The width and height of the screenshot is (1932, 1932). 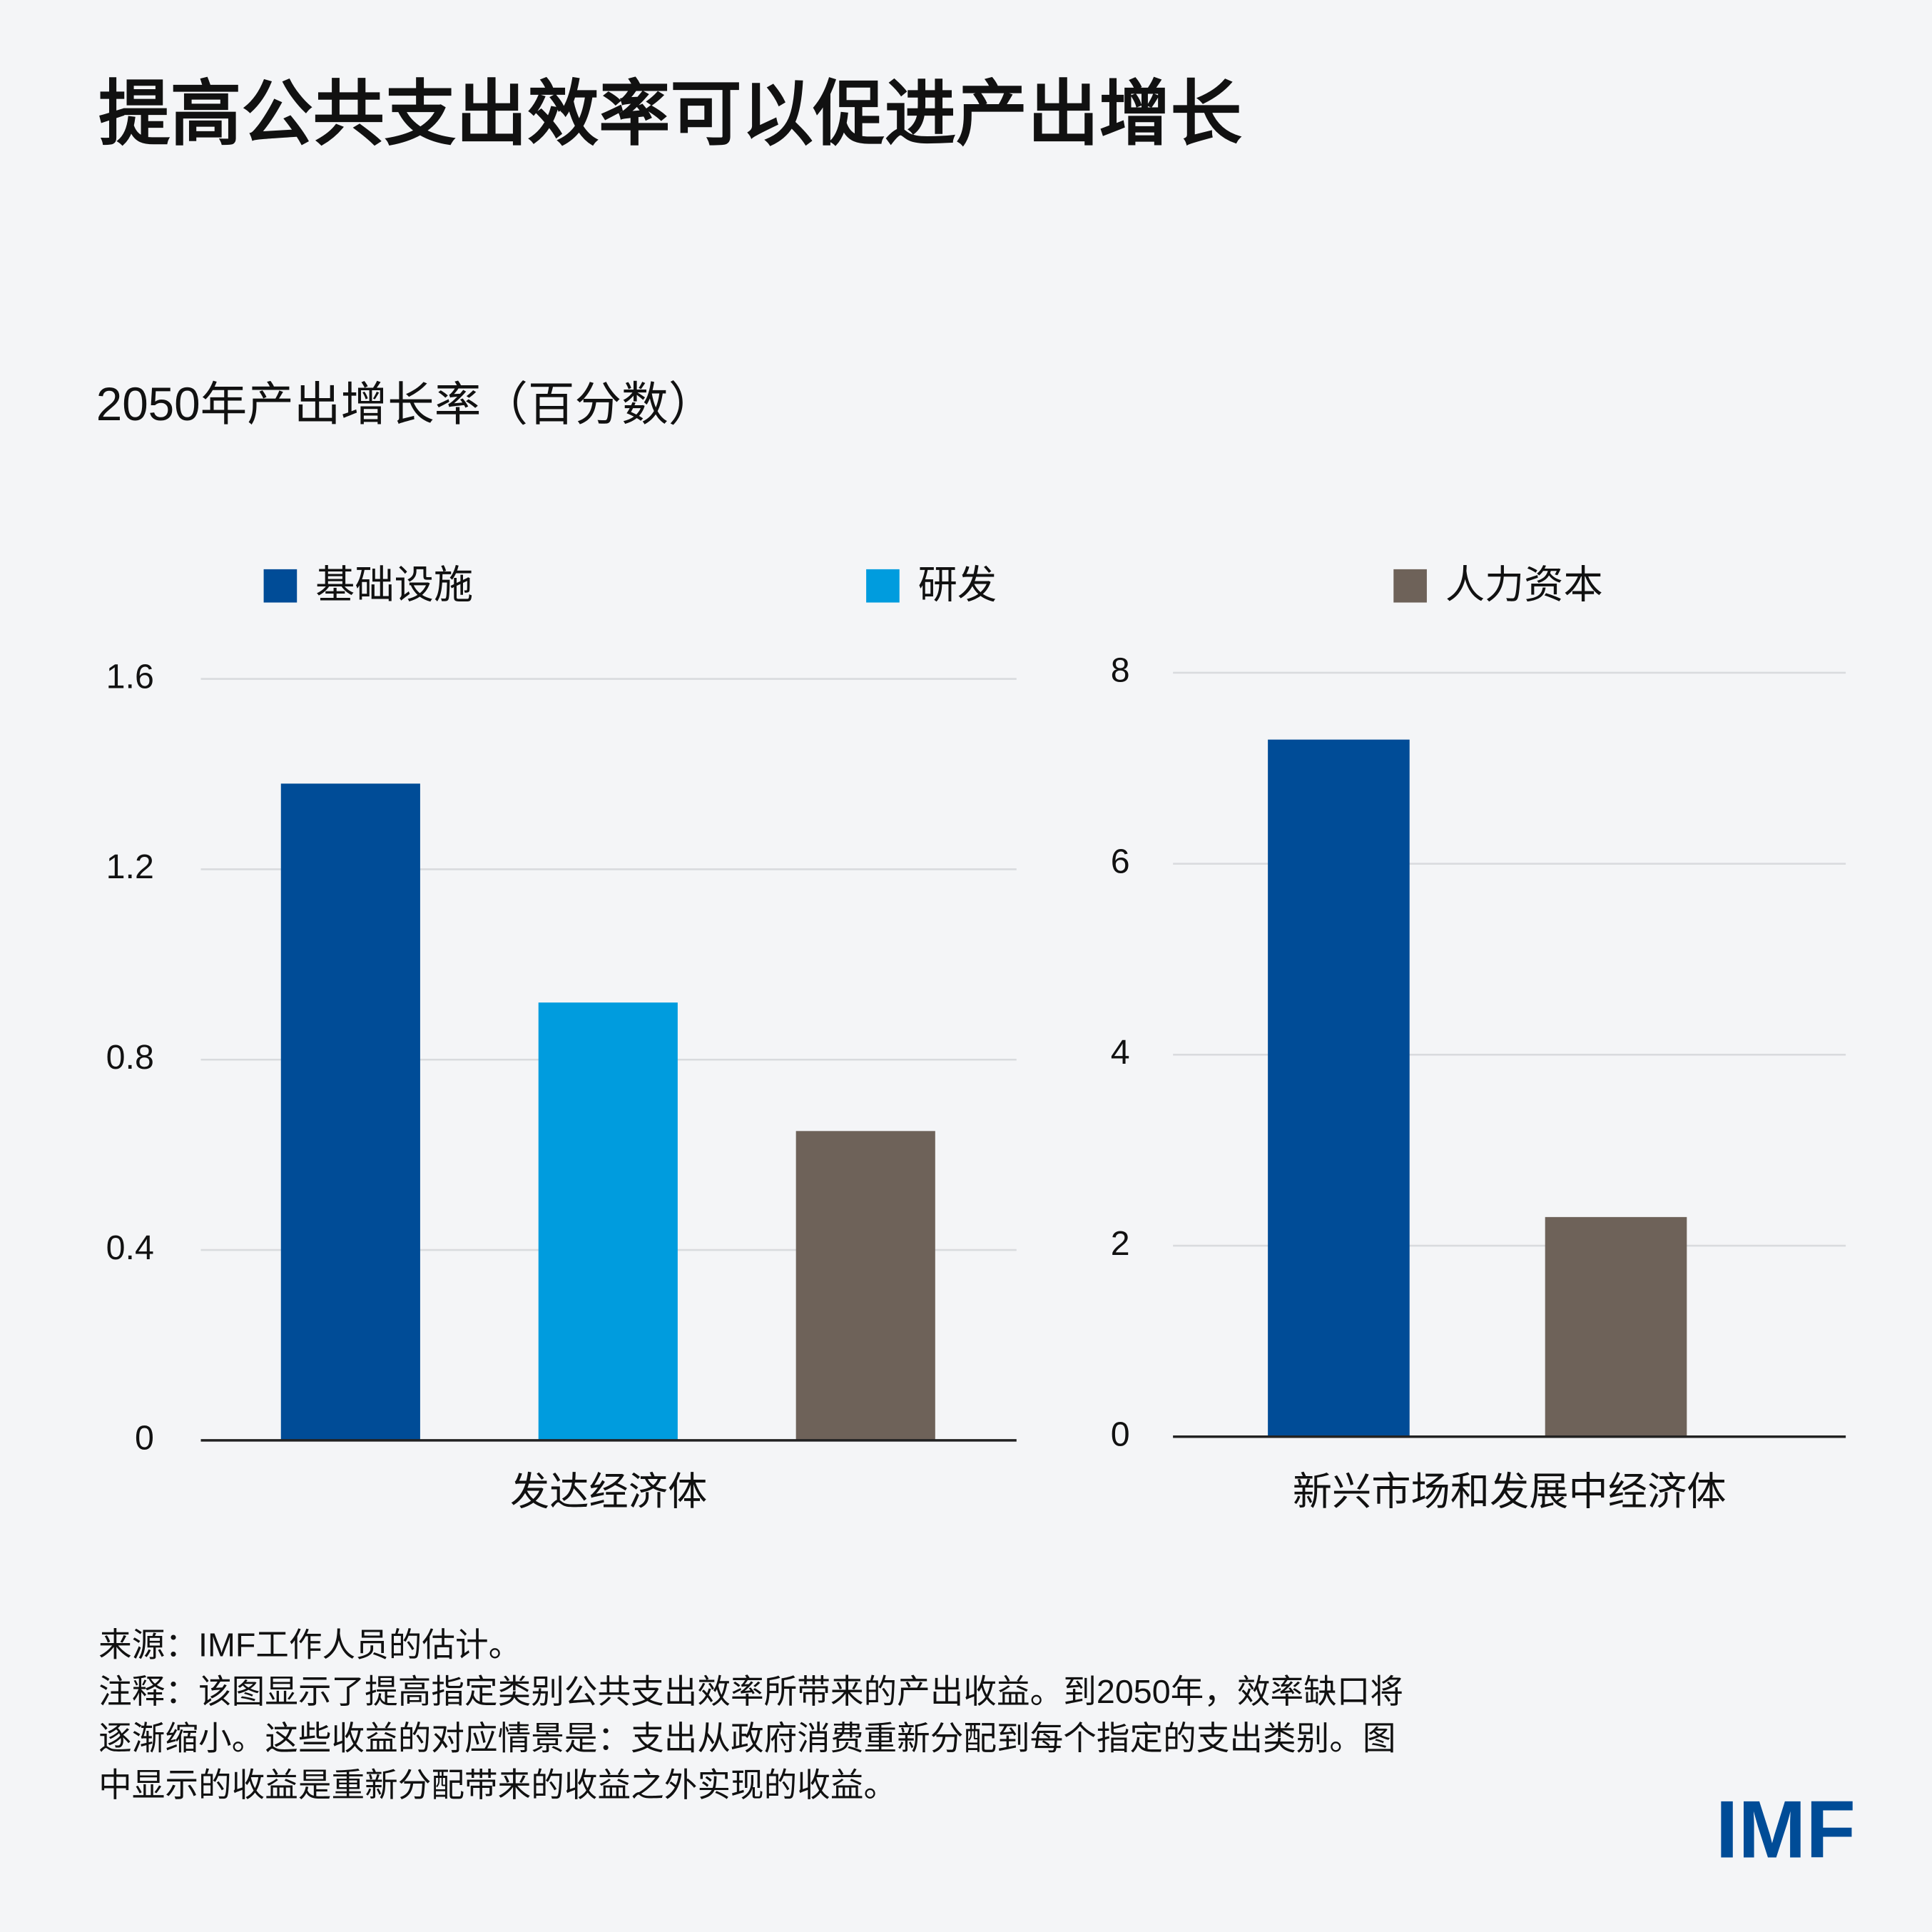 What do you see at coordinates (608, 1491) in the screenshot?
I see `x-tick-label: 发达经济体` at bounding box center [608, 1491].